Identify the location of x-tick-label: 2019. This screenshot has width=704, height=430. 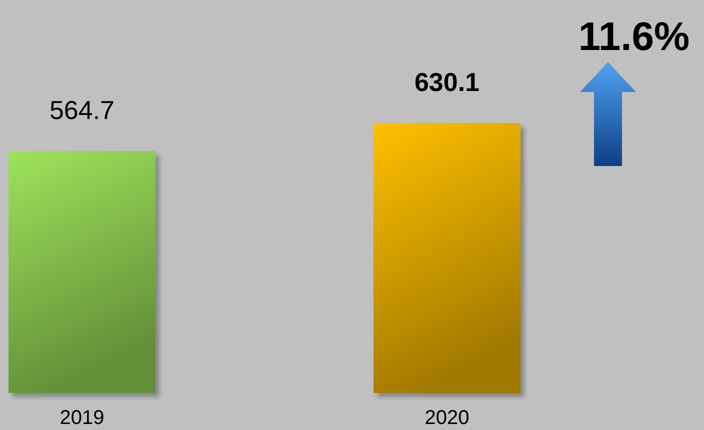
(82, 418).